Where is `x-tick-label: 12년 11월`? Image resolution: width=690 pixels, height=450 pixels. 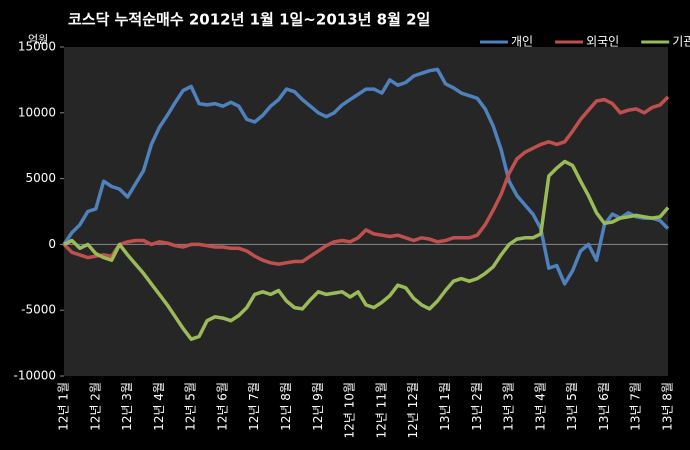 x-tick-label: 12년 11월 is located at coordinates (381, 410).